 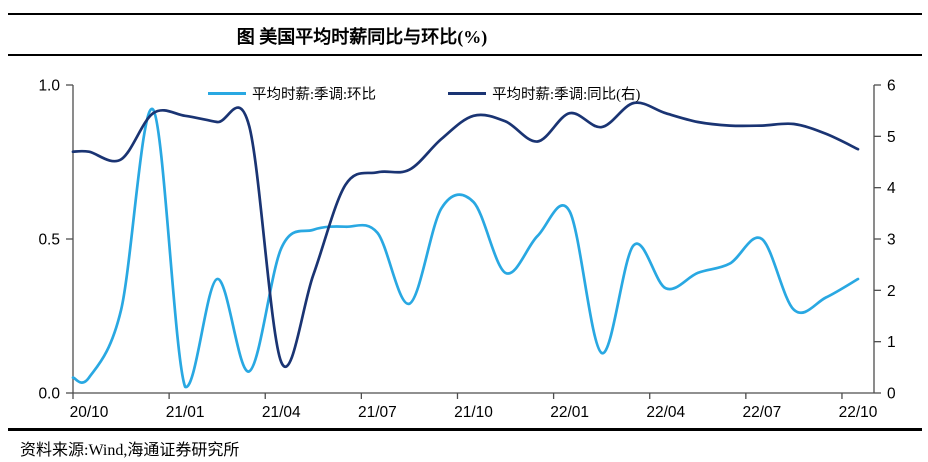 What do you see at coordinates (566, 95) in the screenshot?
I see `legend-label-yoy: 平均时薪:季调:同比(右)` at bounding box center [566, 95].